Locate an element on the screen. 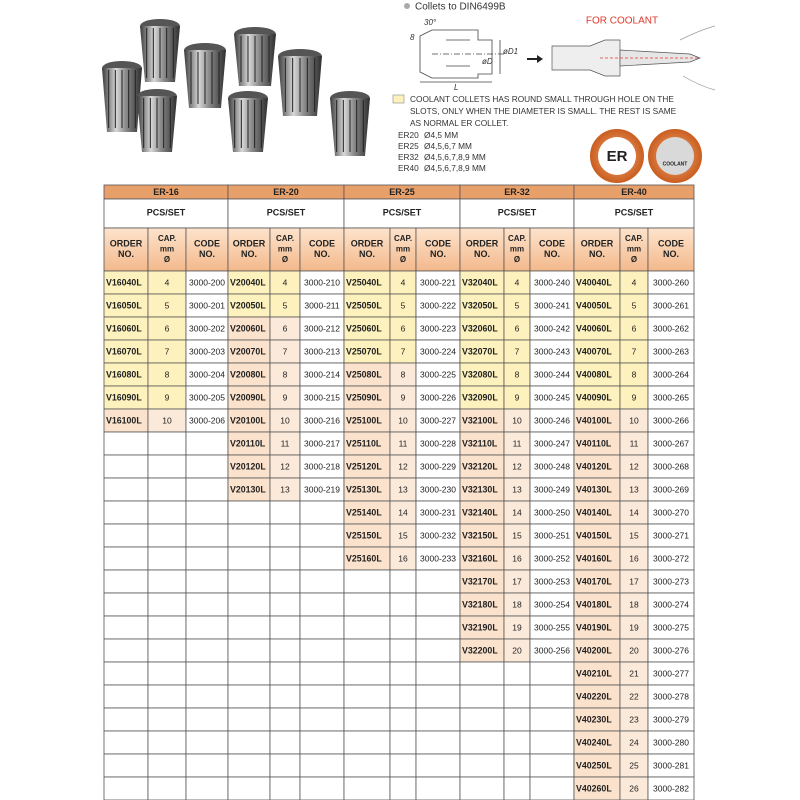 The width and height of the screenshot is (800, 800). capacity: 17 is located at coordinates (634, 581).